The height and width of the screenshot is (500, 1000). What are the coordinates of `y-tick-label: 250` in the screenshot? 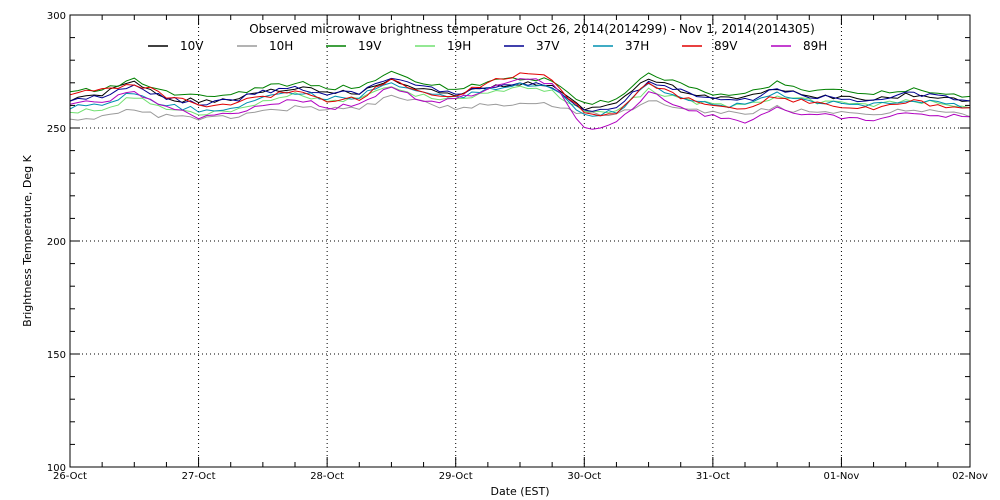 It's located at (56, 129).